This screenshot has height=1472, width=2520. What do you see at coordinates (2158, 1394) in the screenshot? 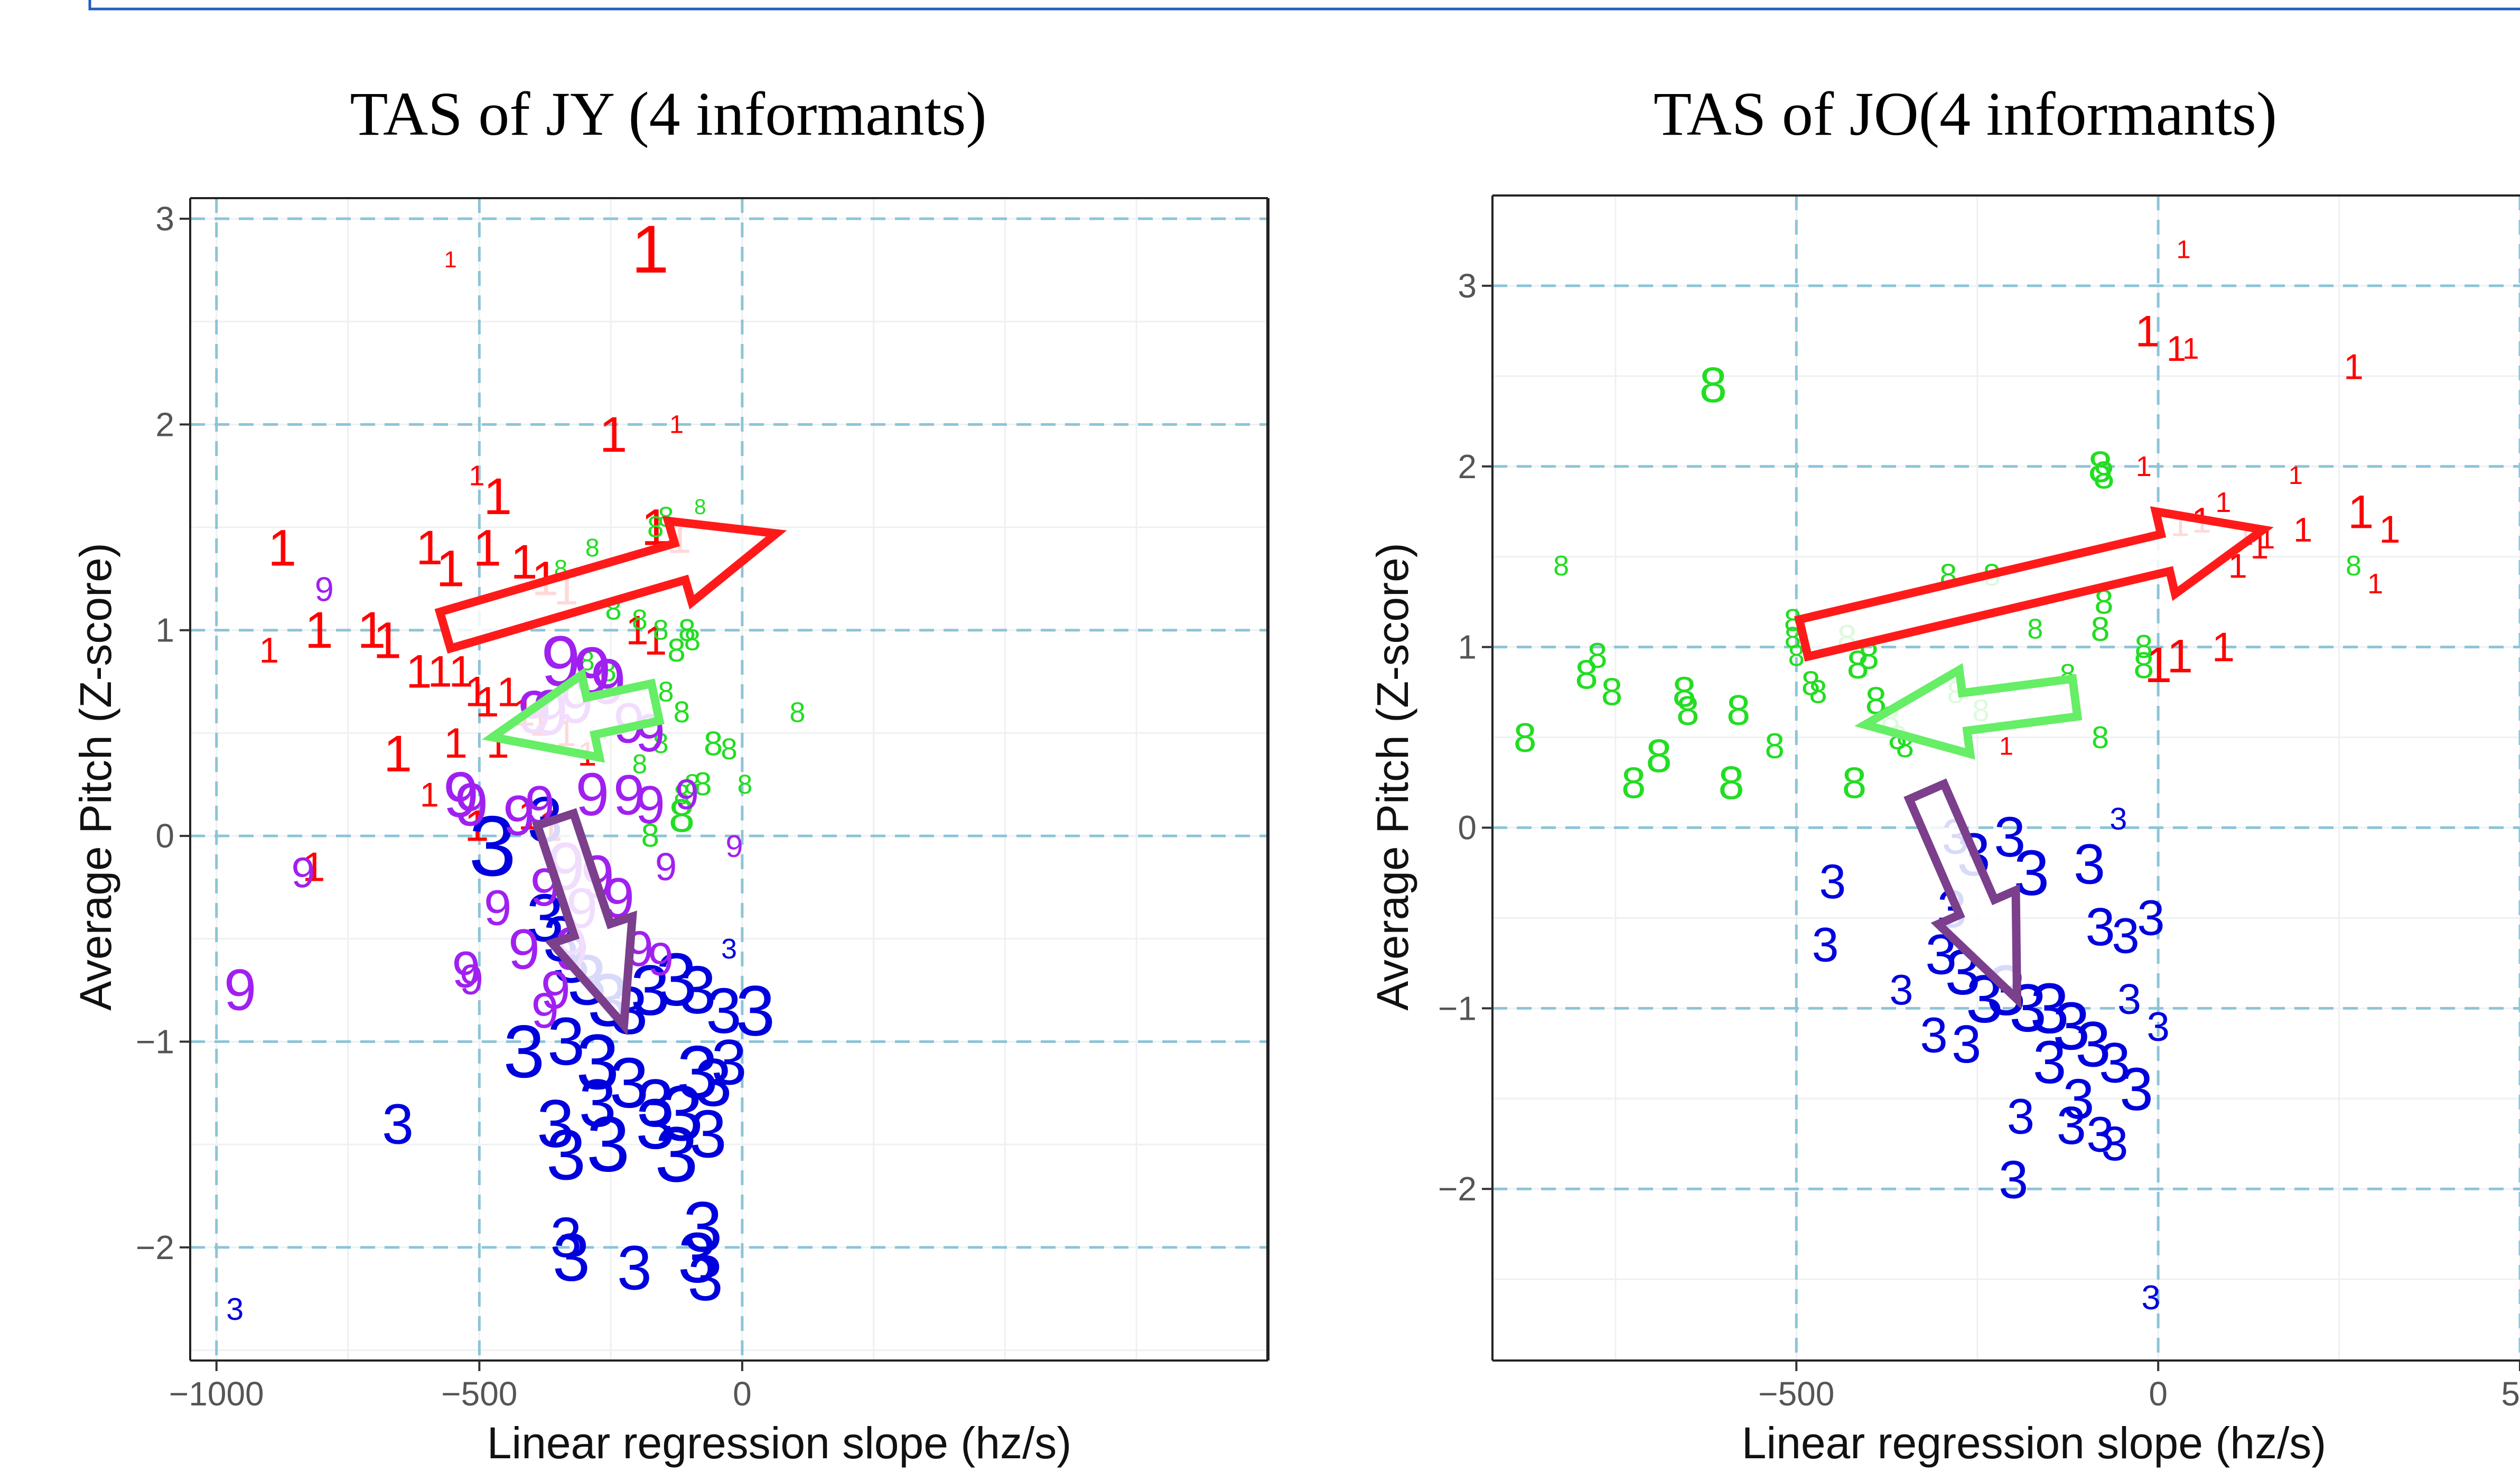
I see `chart-right-x-tick-label: 0` at bounding box center [2158, 1394].